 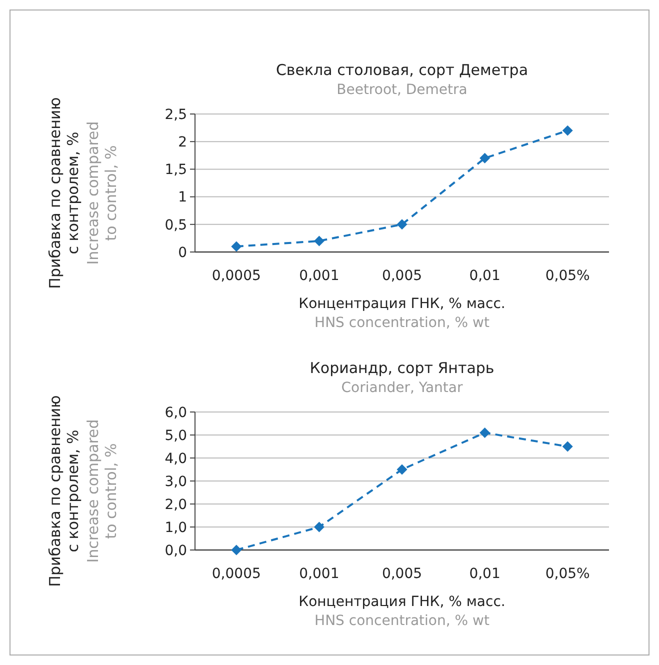 What do you see at coordinates (402, 368) in the screenshot?
I see `chart-title: Кориандр, сорт Янтарь` at bounding box center [402, 368].